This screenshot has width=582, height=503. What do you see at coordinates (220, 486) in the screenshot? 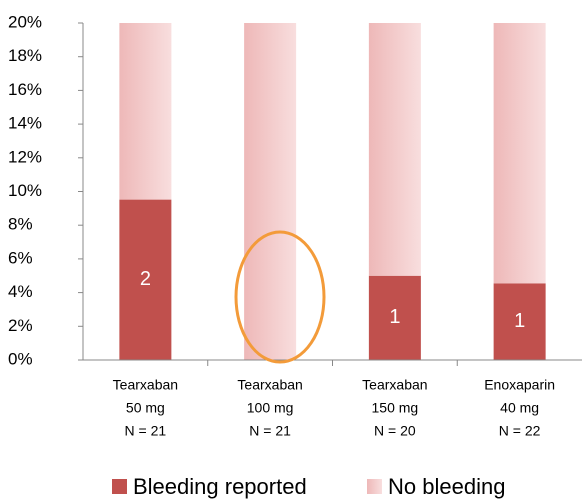
I see `legend-label: Bleeding reported` at bounding box center [220, 486].